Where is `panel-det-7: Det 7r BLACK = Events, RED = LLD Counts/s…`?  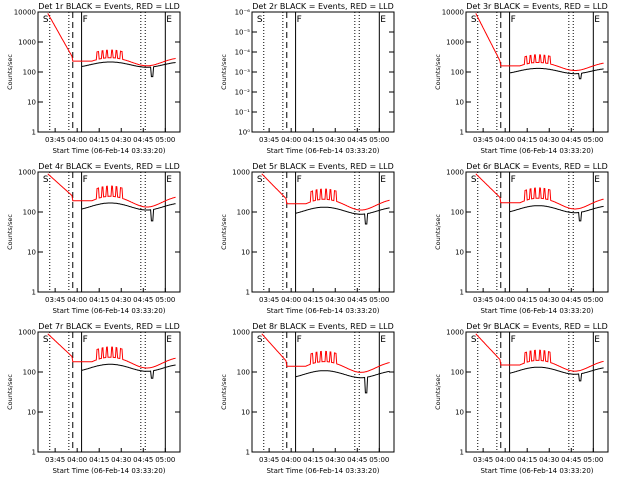
panel-det-7: Det 7r BLACK = Events, RED = LLD Counts/s… is located at coordinates (93, 398).